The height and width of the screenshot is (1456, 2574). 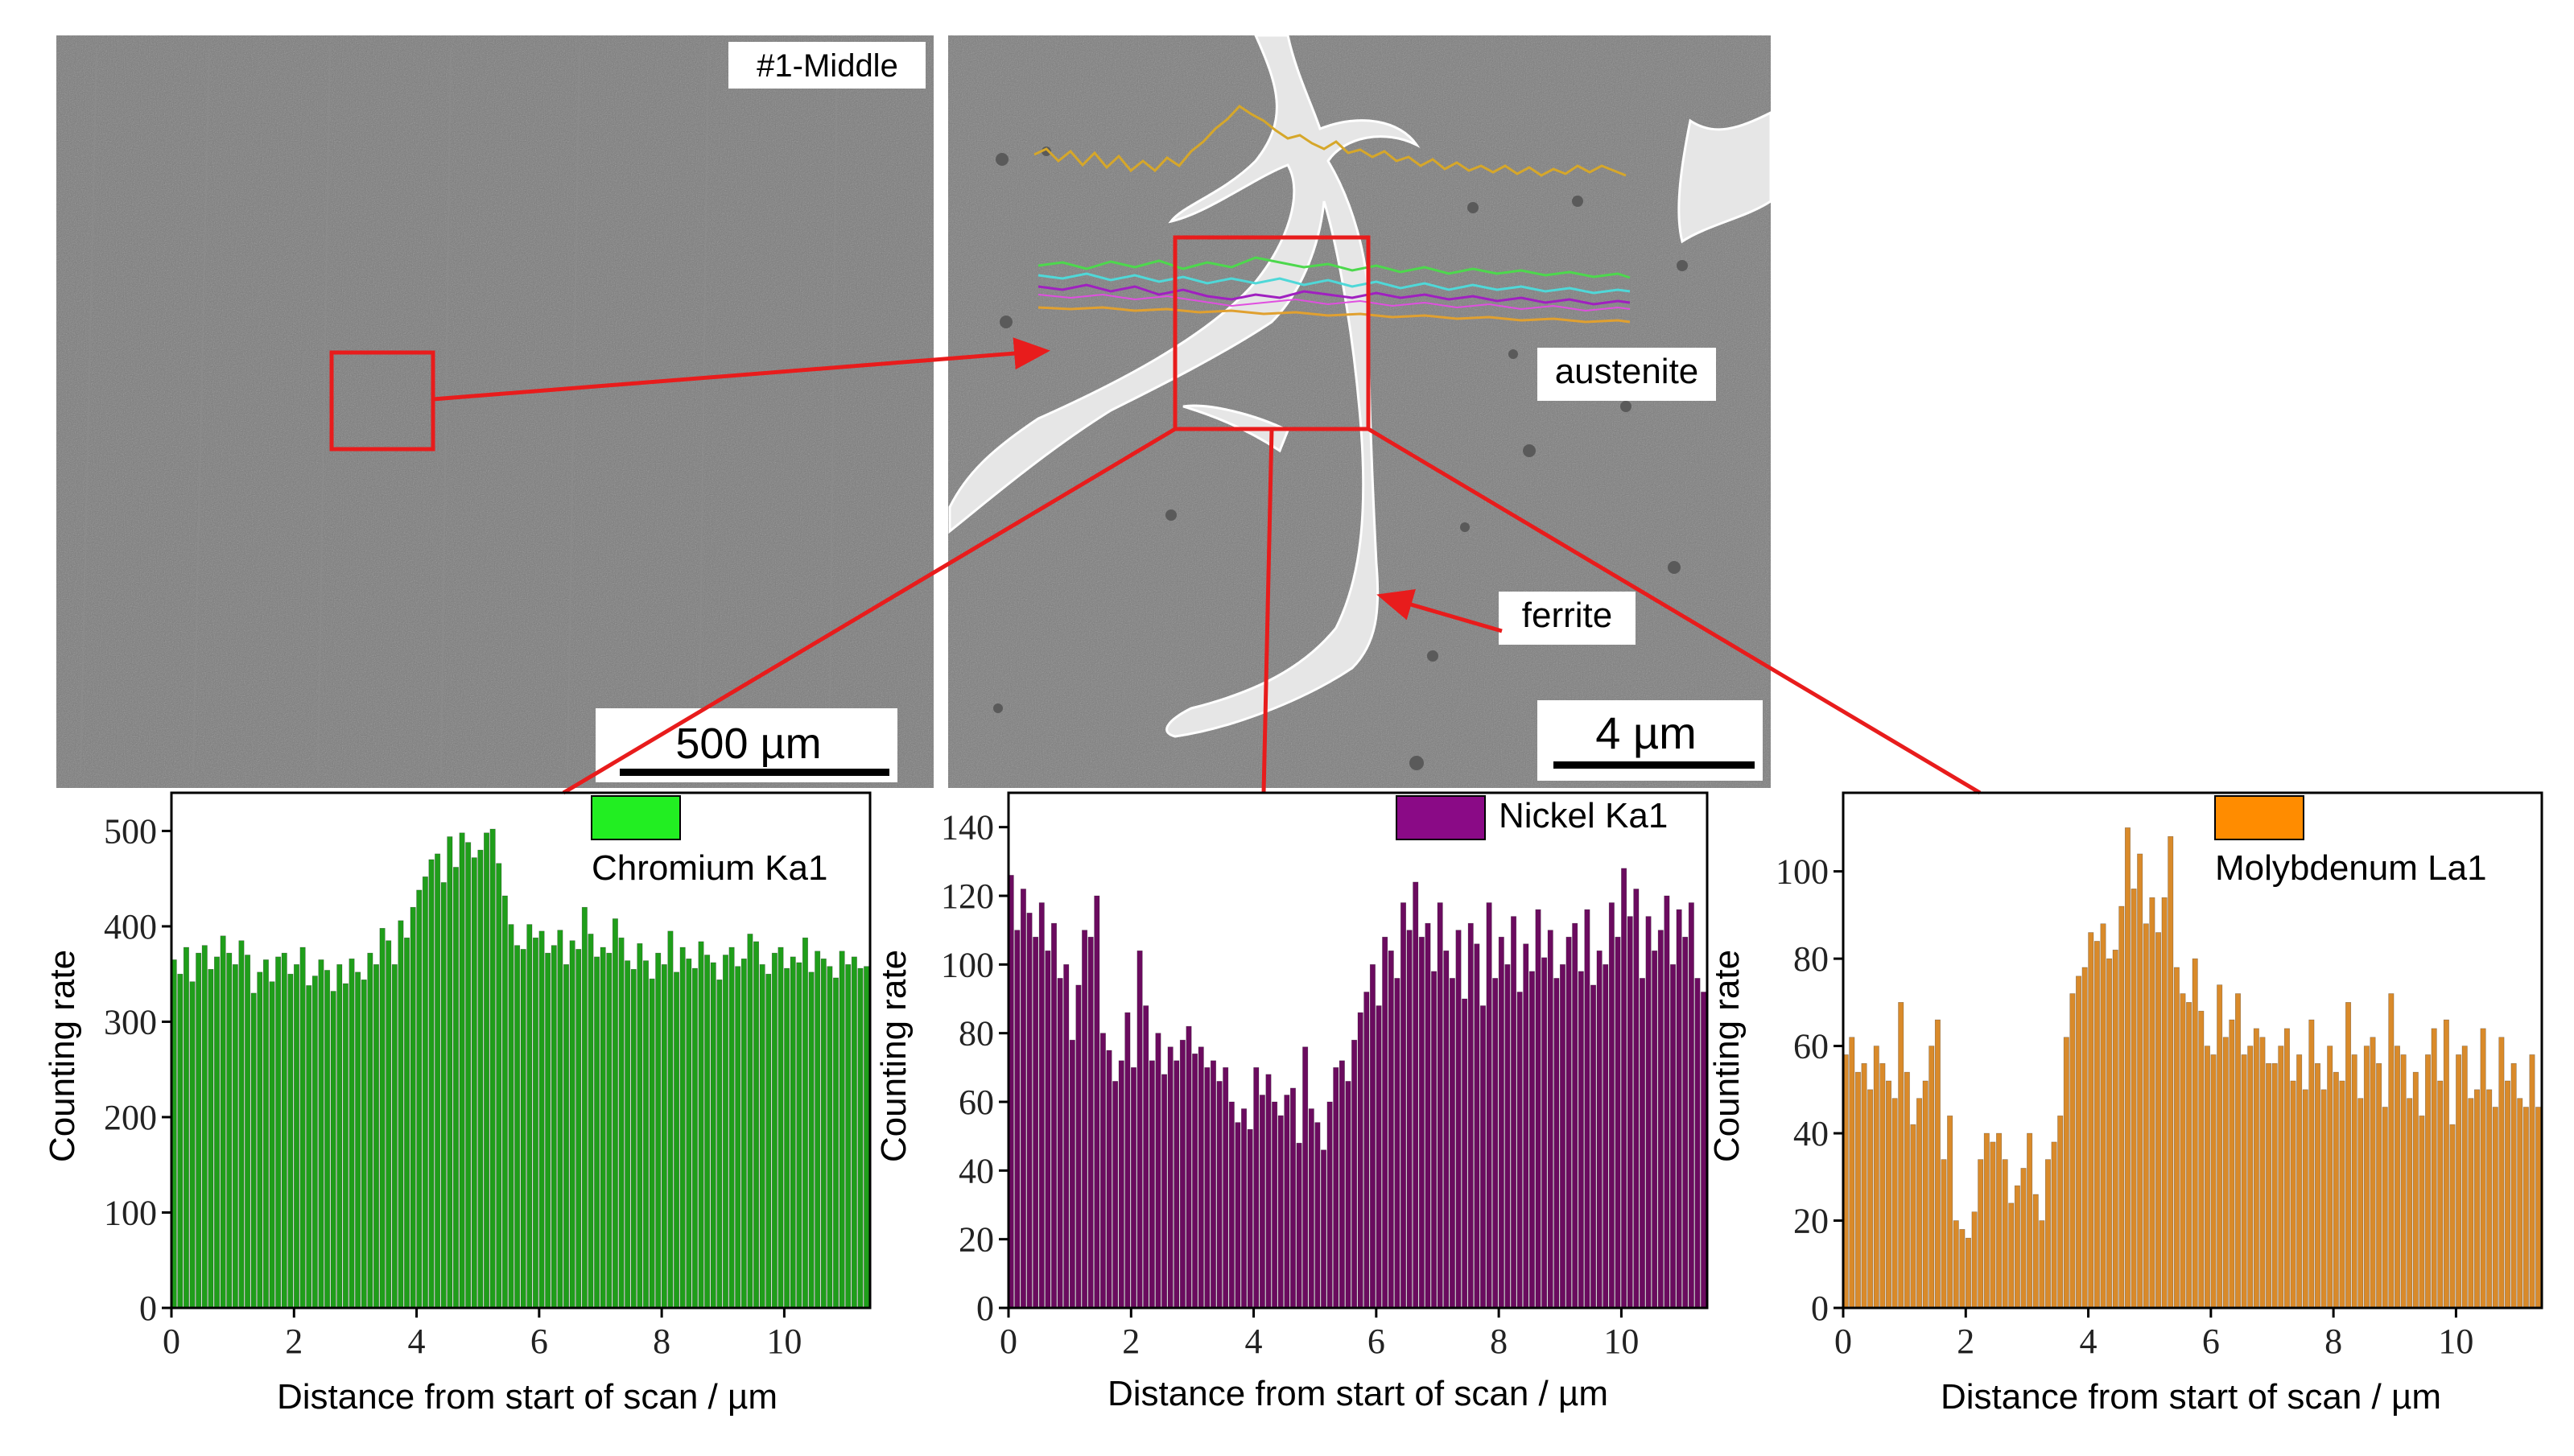 I want to click on nickel-plot-frame, so click(x=1358, y=1050).